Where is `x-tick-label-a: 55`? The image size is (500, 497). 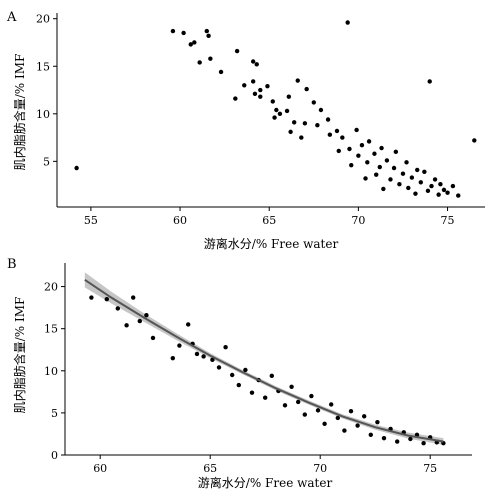 x-tick-label-a: 55 is located at coordinates (91, 220).